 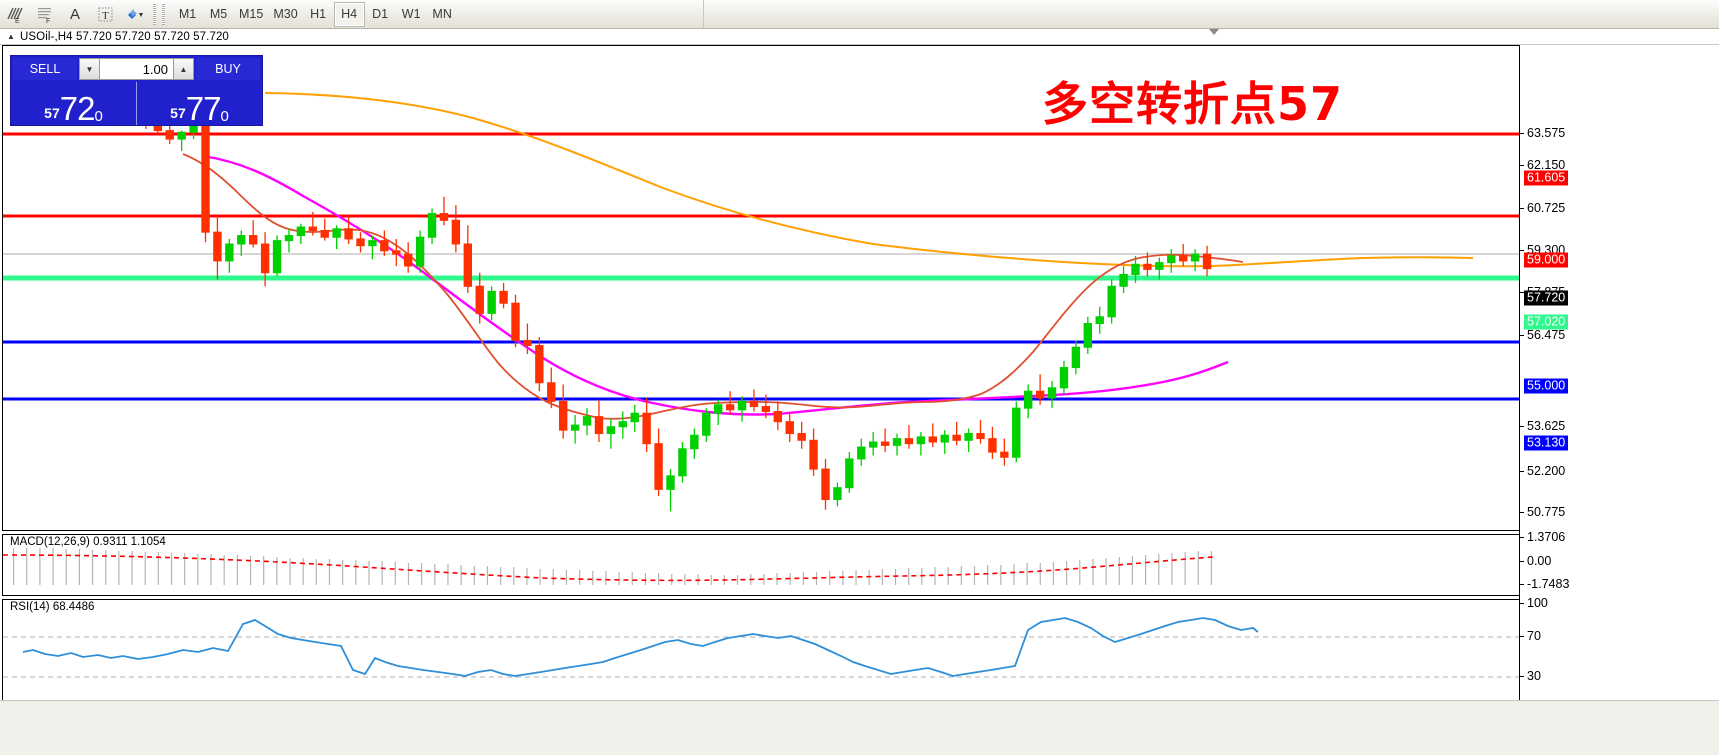 I want to click on periodicity-icon: F, so click(x=45, y=14).